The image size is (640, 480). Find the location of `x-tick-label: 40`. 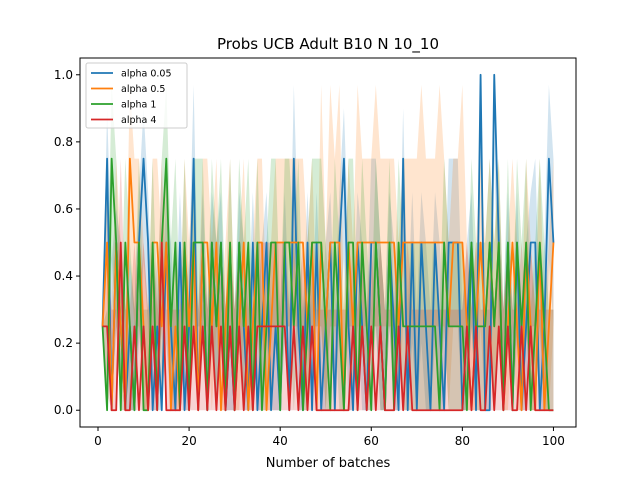

x-tick-label: 40 is located at coordinates (280, 441).